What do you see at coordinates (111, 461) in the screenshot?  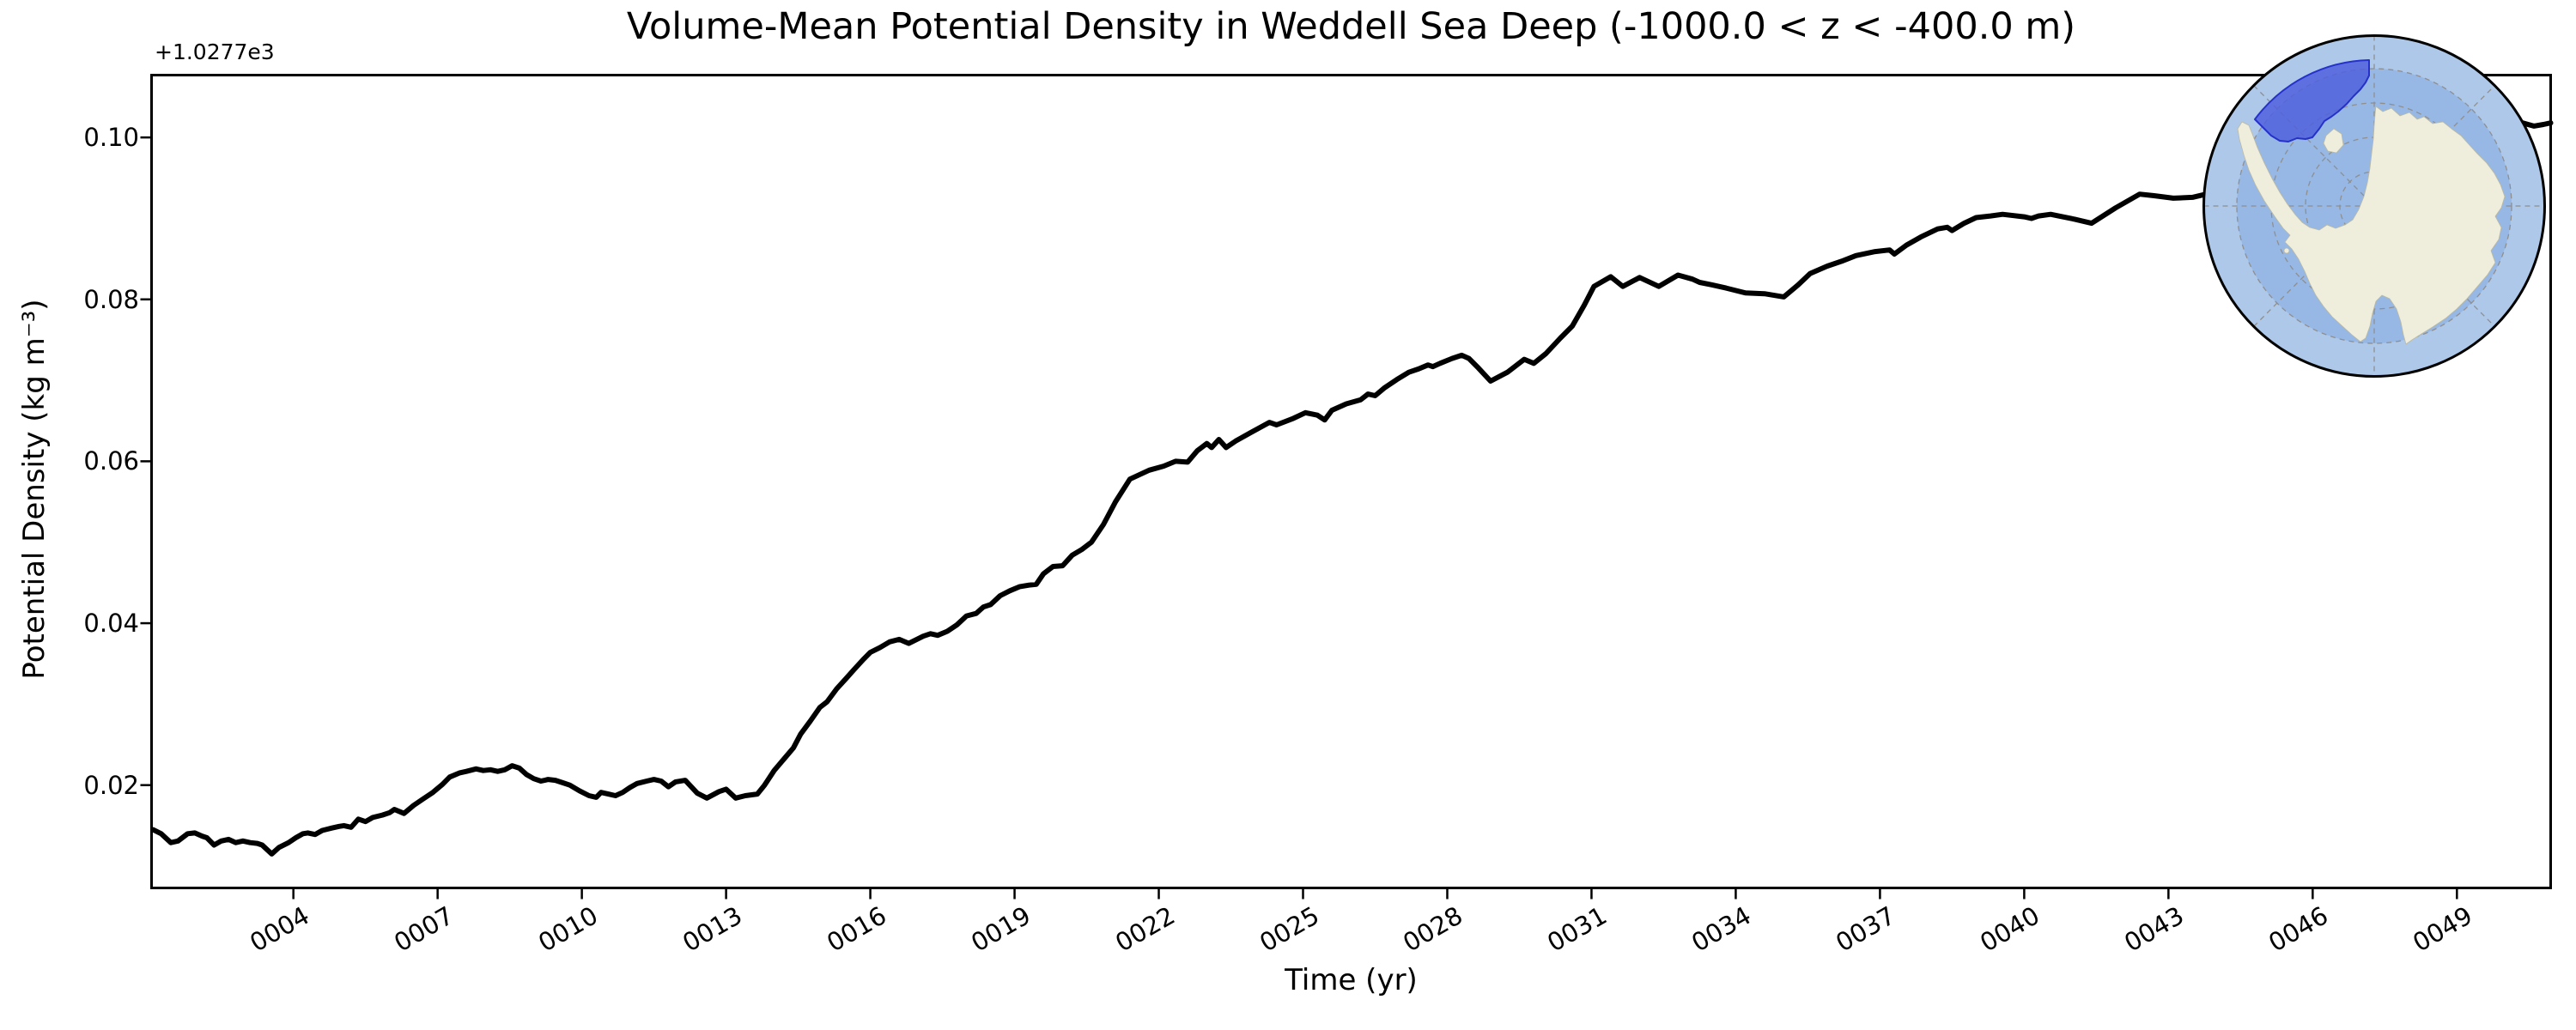 I see `y-tick-label: 0.06` at bounding box center [111, 461].